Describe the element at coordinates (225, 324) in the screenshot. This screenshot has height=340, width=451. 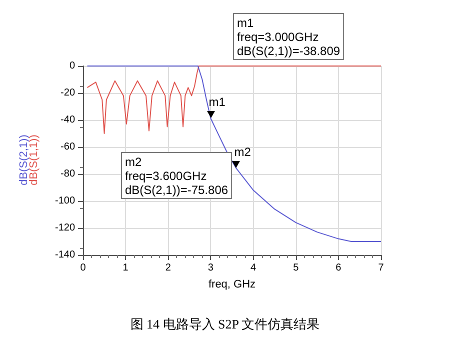
I see `caption: 图 14 电路导入 S2P 文件仿真结果` at that location.